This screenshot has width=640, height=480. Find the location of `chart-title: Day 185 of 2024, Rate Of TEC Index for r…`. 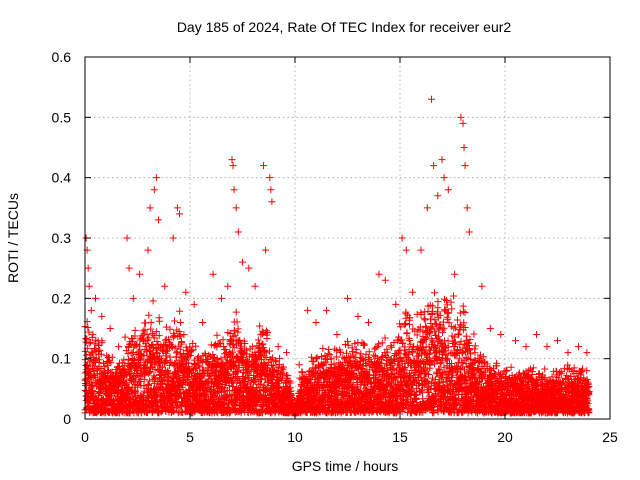

chart-title: Day 185 of 2024, Rate Of TEC Index for r… is located at coordinates (344, 27).